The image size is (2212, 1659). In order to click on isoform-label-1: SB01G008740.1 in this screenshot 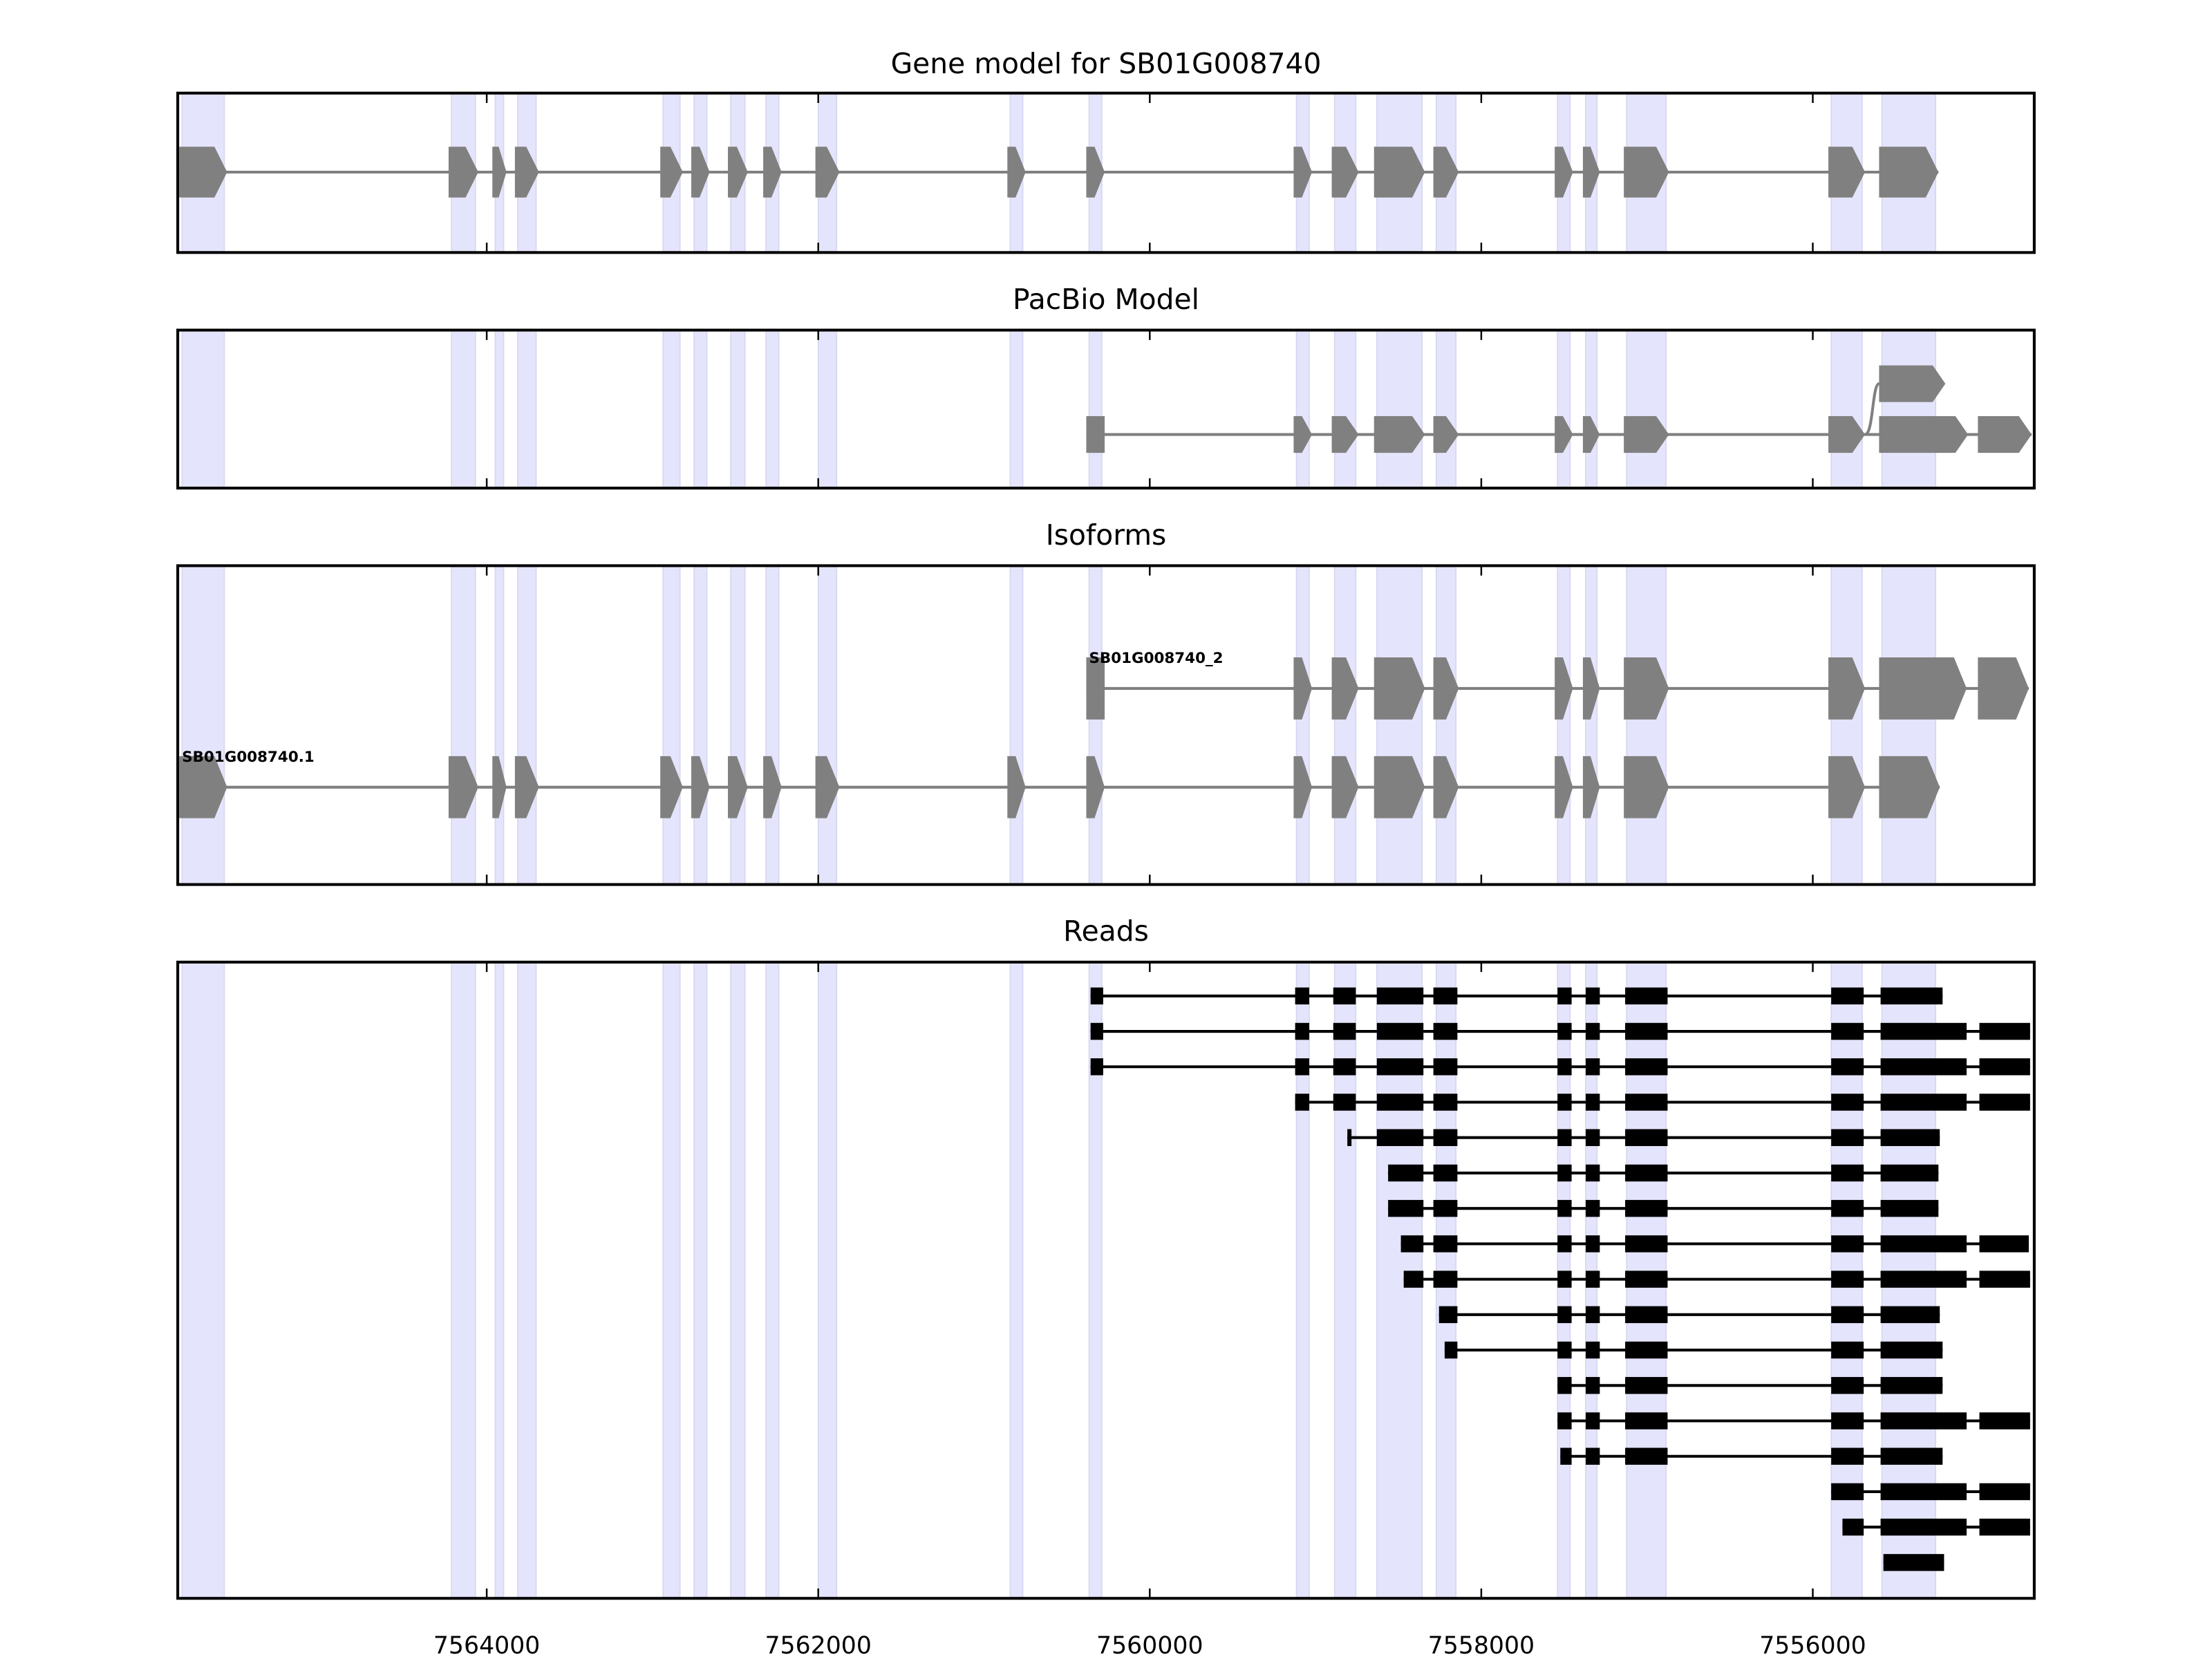, I will do `click(248, 758)`.